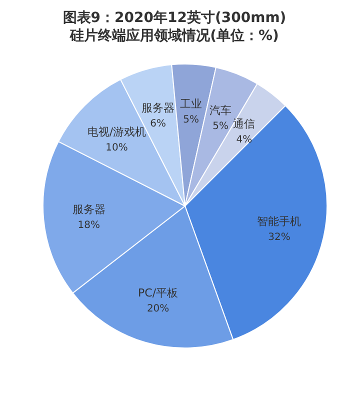 The image size is (349, 409). Describe the element at coordinates (244, 140) in the screenshot. I see `data-label: 4%` at that location.